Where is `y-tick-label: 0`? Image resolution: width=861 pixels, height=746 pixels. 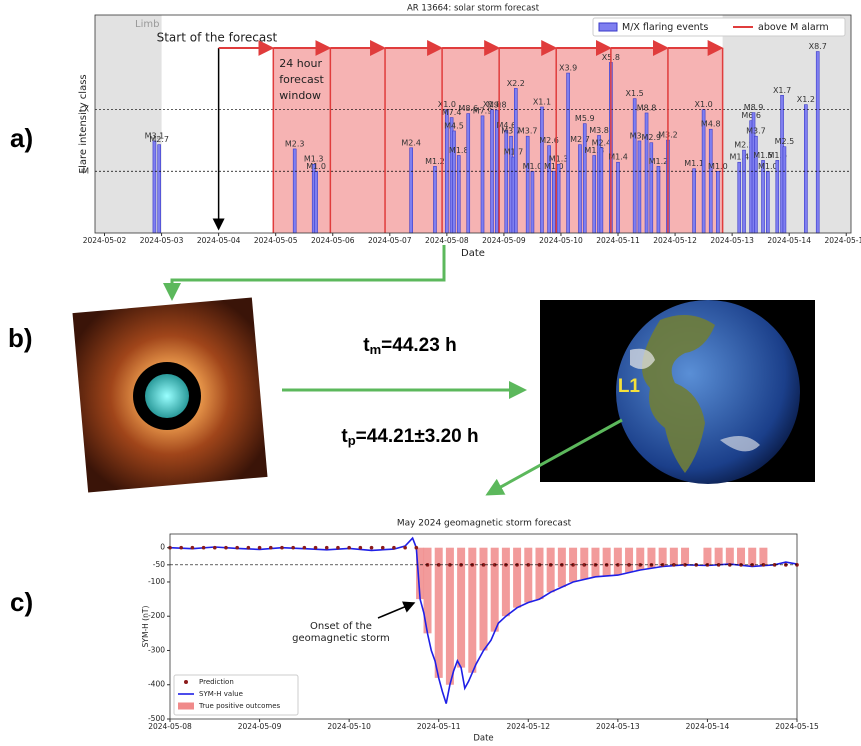
y-tick-label: 0 is located at coordinates (162, 547).